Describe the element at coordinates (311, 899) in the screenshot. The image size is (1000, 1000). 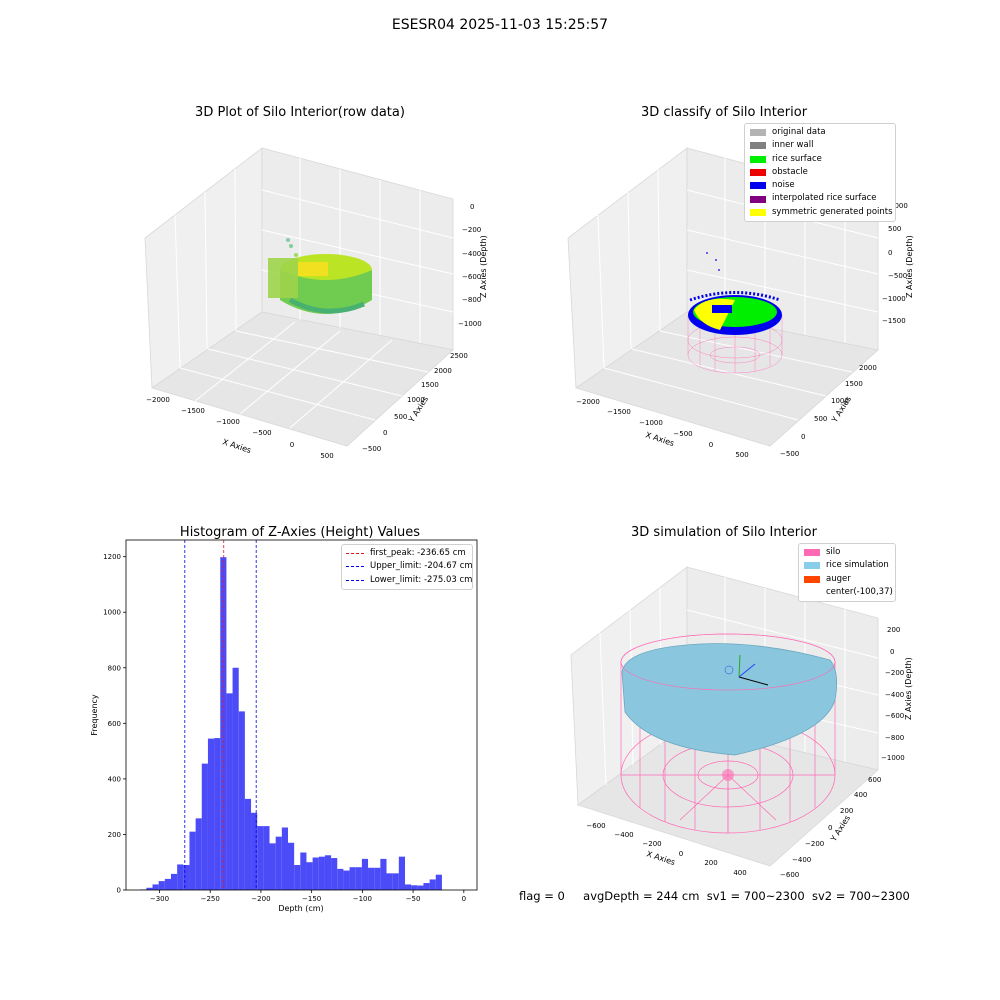
I see `x-tick-label: −150` at that location.